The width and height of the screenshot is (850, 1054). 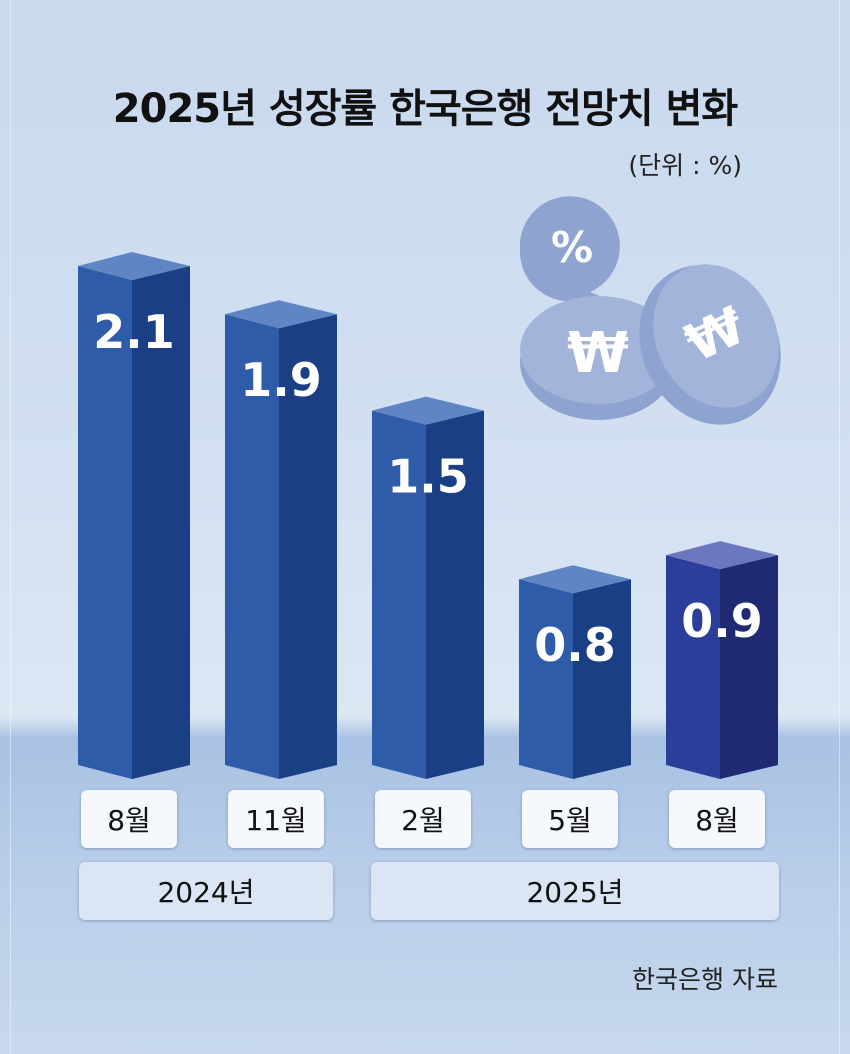 I want to click on value-label-0: 2.1, so click(x=134, y=332).